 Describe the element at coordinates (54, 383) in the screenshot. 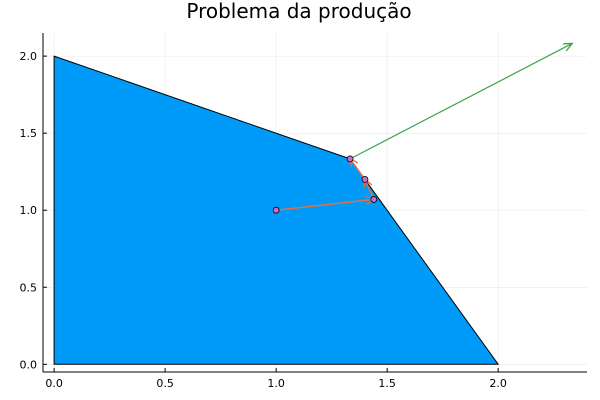

I see `x-tick-label-0: 0.0` at that location.